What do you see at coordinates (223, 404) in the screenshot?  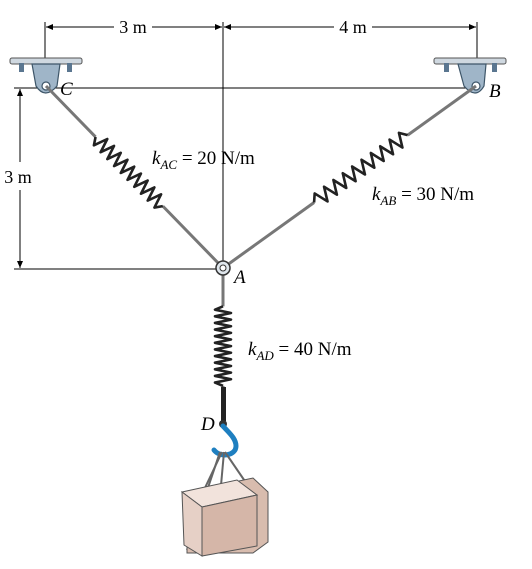 I see `rod-d` at bounding box center [223, 404].